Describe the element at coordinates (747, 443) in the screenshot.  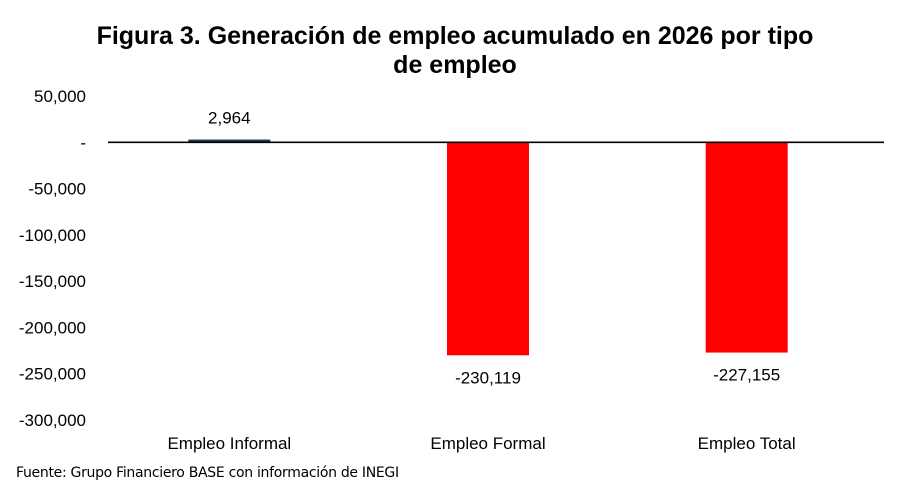
I see `x-tick-label: Empleo Total` at that location.